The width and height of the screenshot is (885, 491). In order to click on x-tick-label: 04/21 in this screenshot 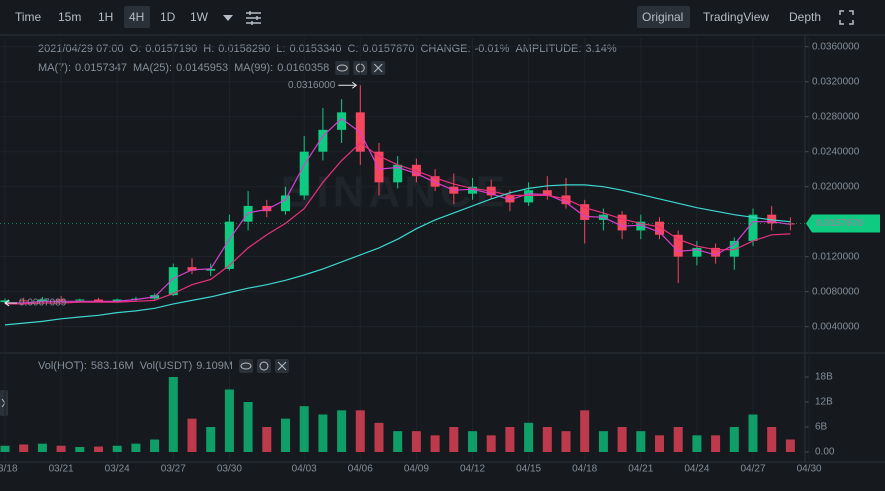, I will do `click(640, 469)`.